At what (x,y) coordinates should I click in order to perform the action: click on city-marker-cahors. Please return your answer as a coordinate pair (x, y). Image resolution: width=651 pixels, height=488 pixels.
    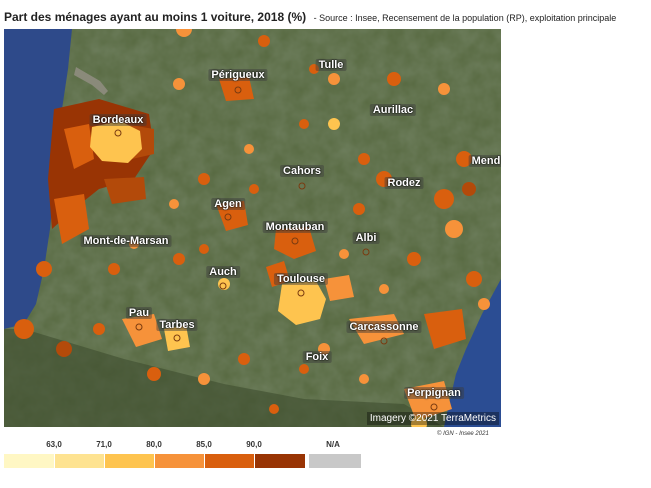
    Looking at the image, I should click on (302, 186).